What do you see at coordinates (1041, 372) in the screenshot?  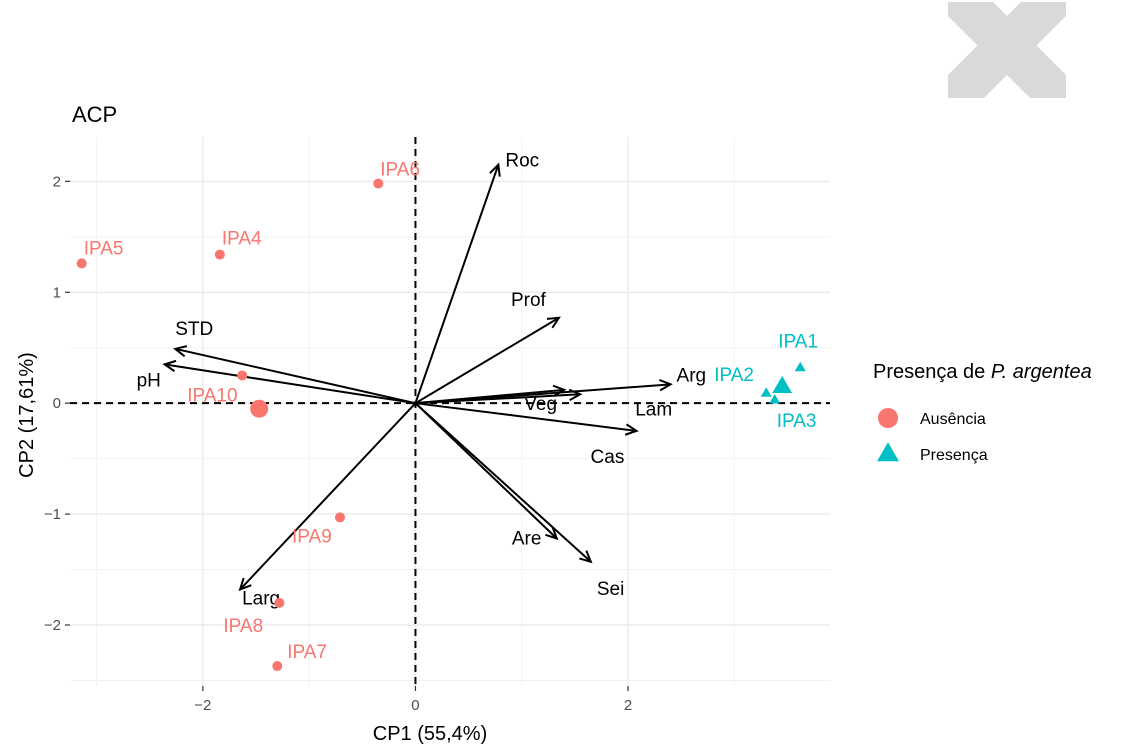 I see `legend-title-species: P. argentea` at bounding box center [1041, 372].